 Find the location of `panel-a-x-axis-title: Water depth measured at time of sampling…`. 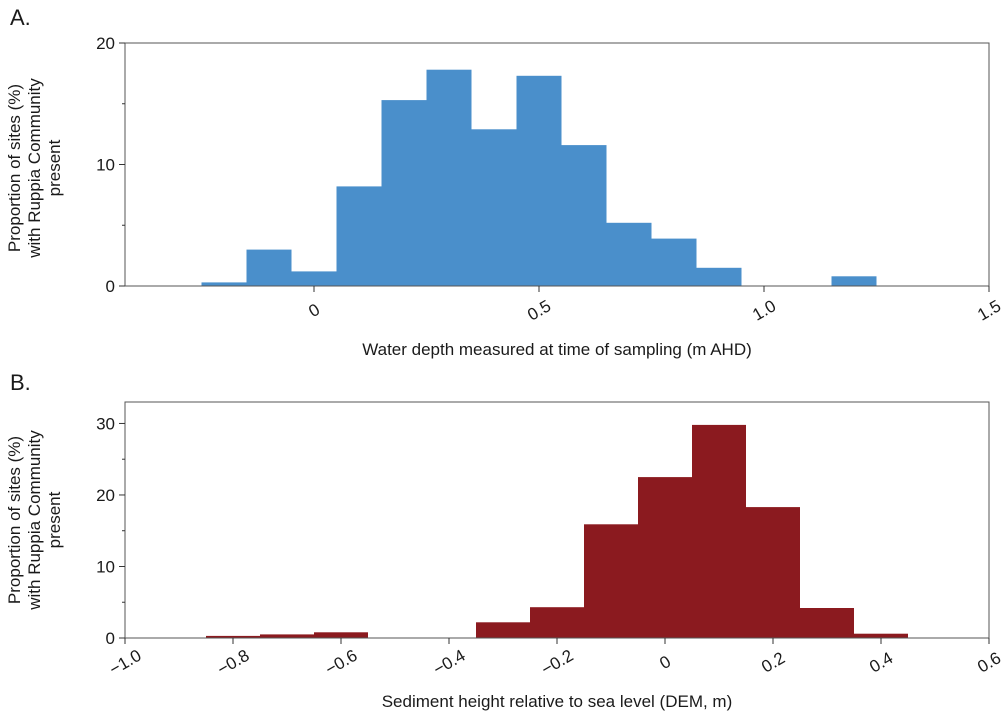

panel-a-x-axis-title: Water depth measured at time of sampling… is located at coordinates (557, 349).